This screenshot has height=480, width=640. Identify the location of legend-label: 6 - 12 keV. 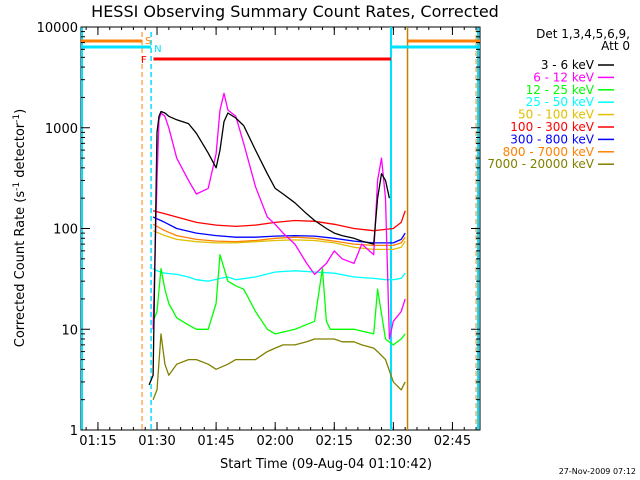
(564, 77).